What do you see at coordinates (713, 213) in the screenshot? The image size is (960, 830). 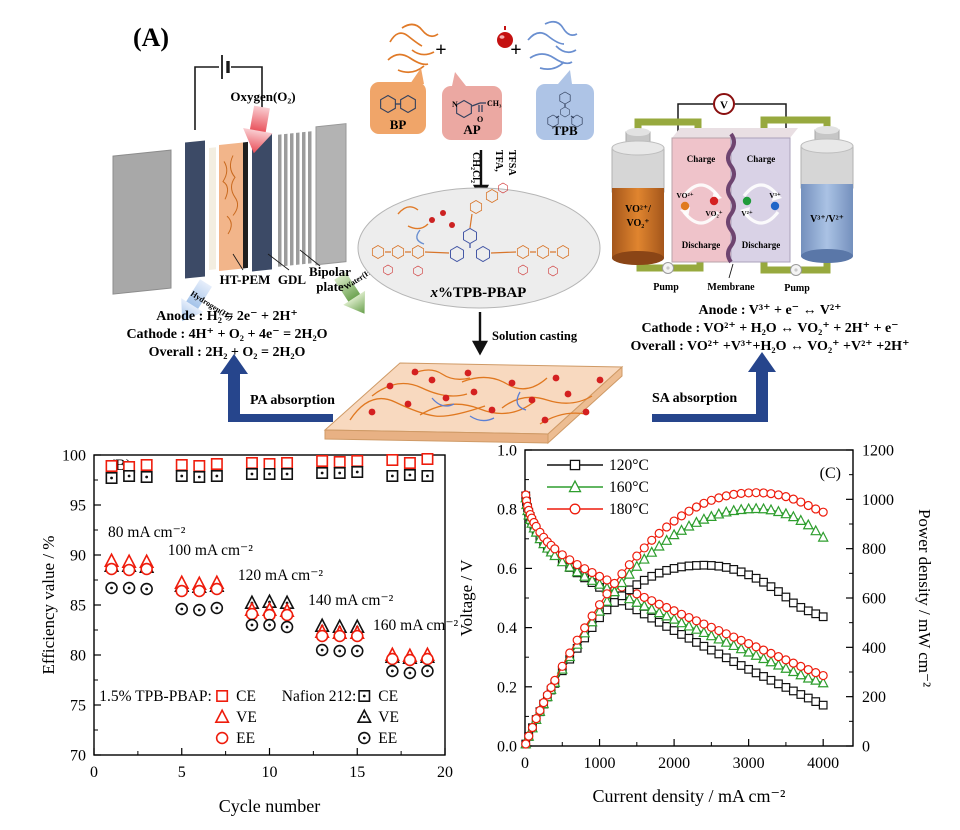 I see `ion-vo2p-label: VO₂⁺` at bounding box center [713, 213].